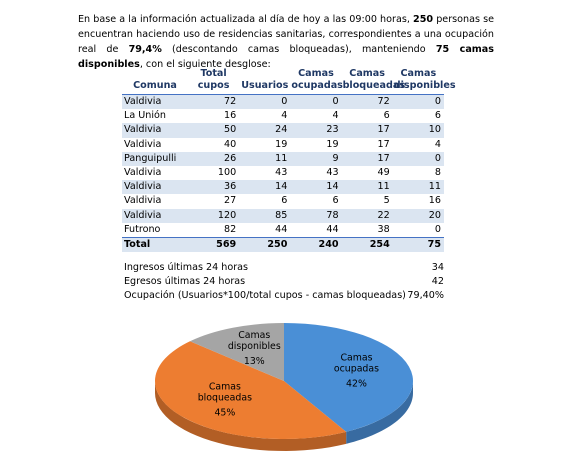 The width and height of the screenshot is (571, 470). I want to click on slice-value: 13%, so click(254, 361).